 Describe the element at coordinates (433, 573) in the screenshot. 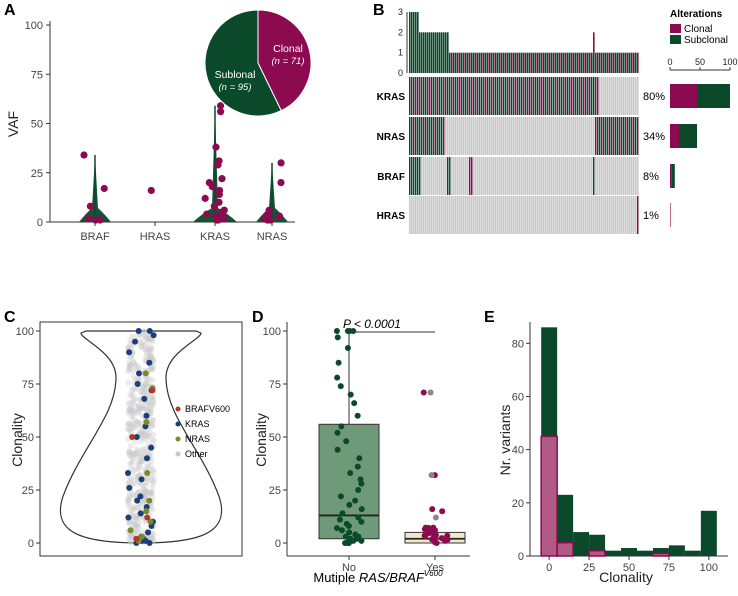

I see `d-xlabel-sup: V600` at that location.